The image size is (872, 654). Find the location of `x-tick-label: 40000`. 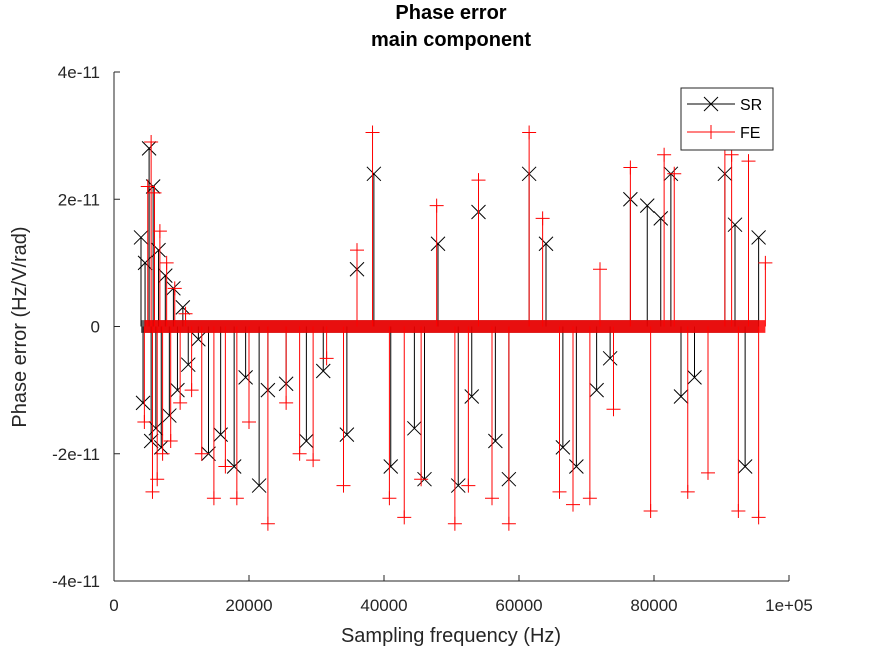

x-tick-label: 40000 is located at coordinates (383, 605).